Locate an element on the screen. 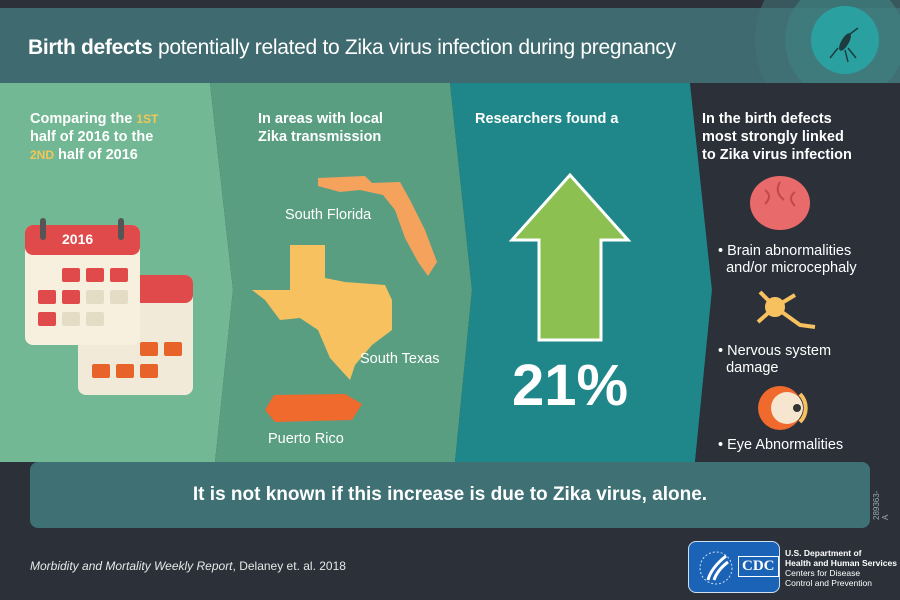  brain-icon is located at coordinates (780, 203).